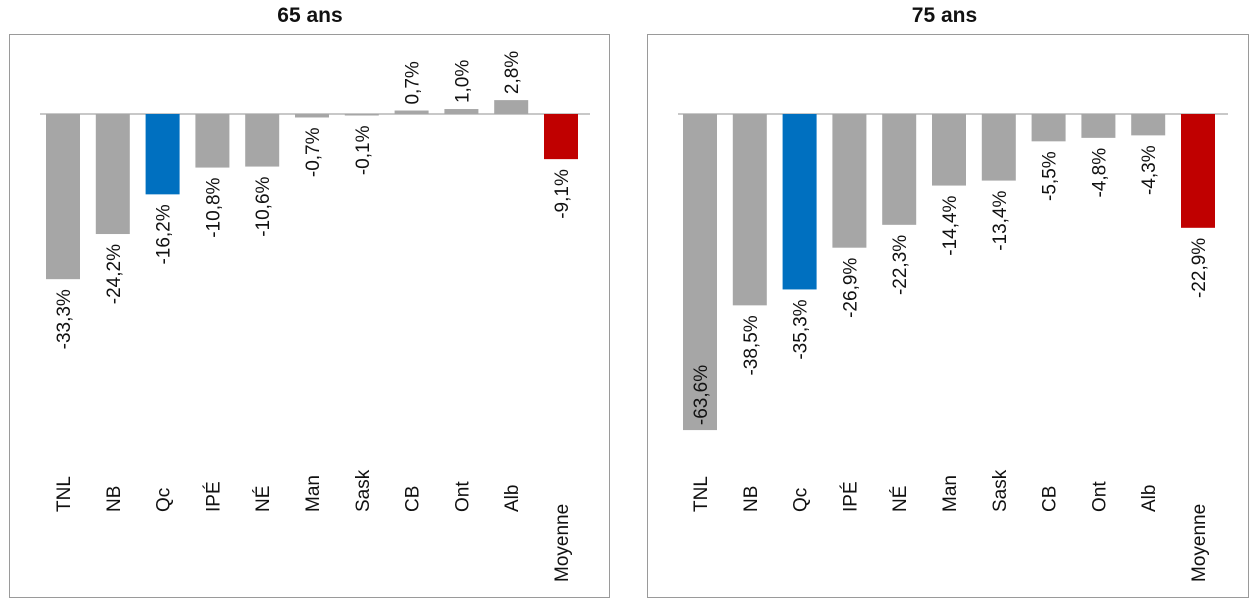  I want to click on data-label: 1,0%, so click(462, 81).